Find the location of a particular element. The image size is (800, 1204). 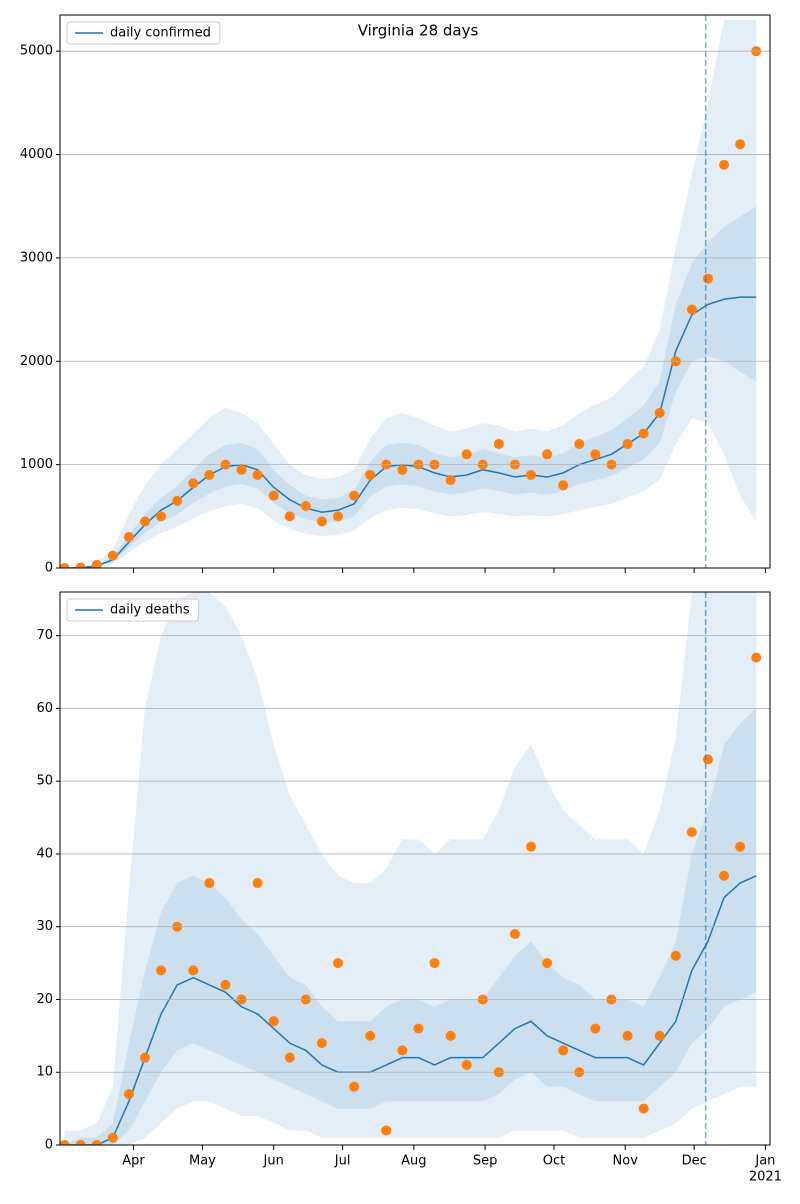

y-tick-label: 50 is located at coordinates (44, 781).